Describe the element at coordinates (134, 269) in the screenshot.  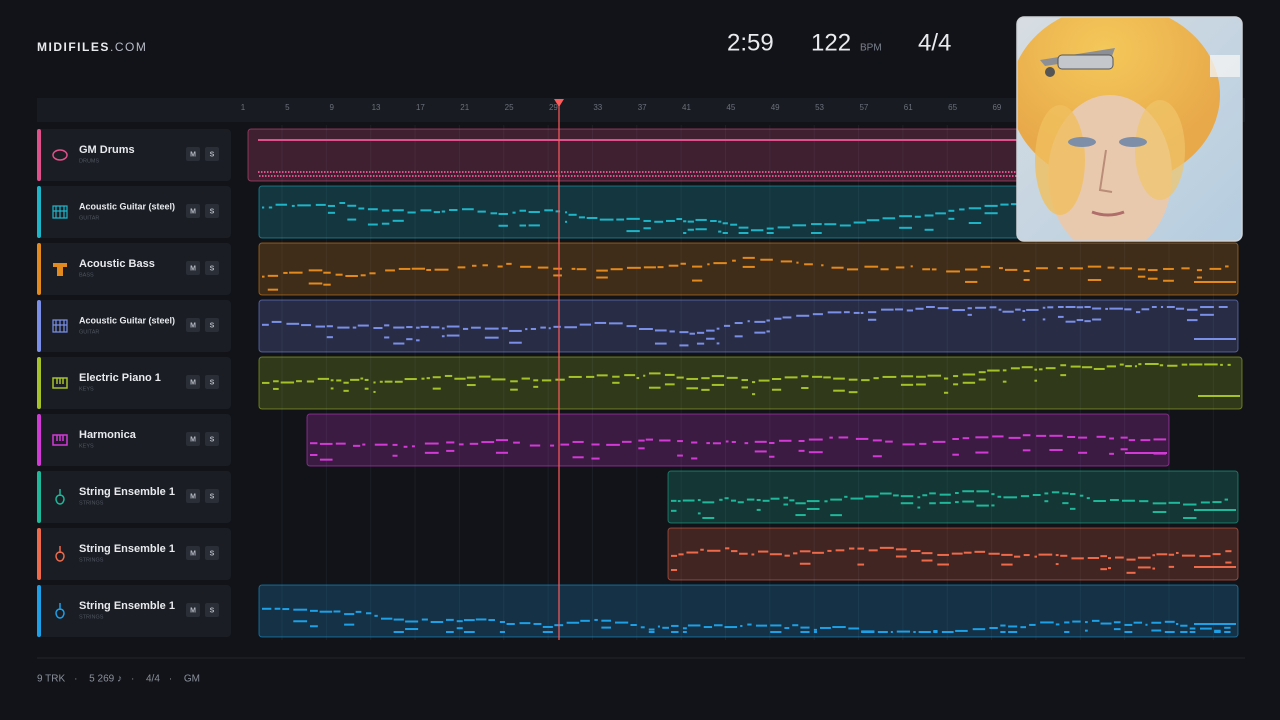
I see `track-row: Acoustic Bass BASS M S` at that location.